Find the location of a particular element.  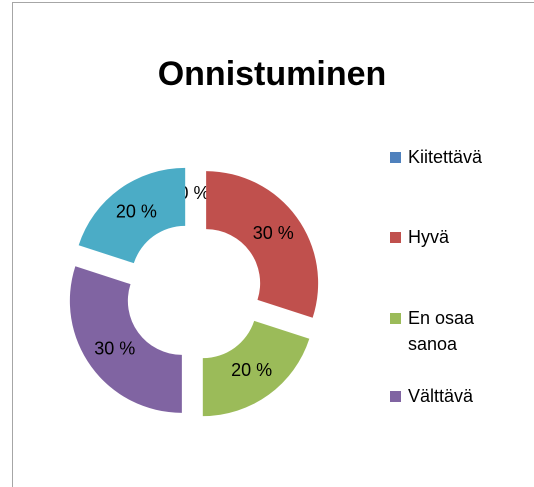

legend-item: Hyvä is located at coordinates (454, 238).